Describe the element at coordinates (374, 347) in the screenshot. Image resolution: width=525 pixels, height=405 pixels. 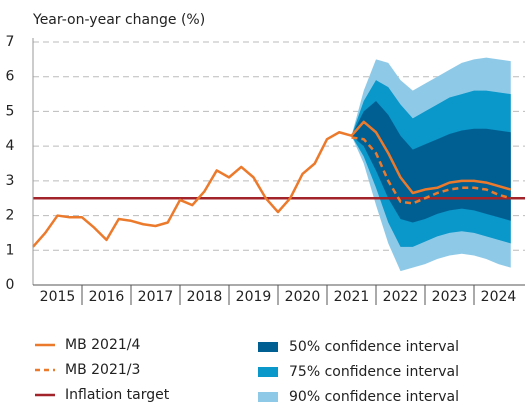
I see `legend-label: 50% confidence interval` at that location.